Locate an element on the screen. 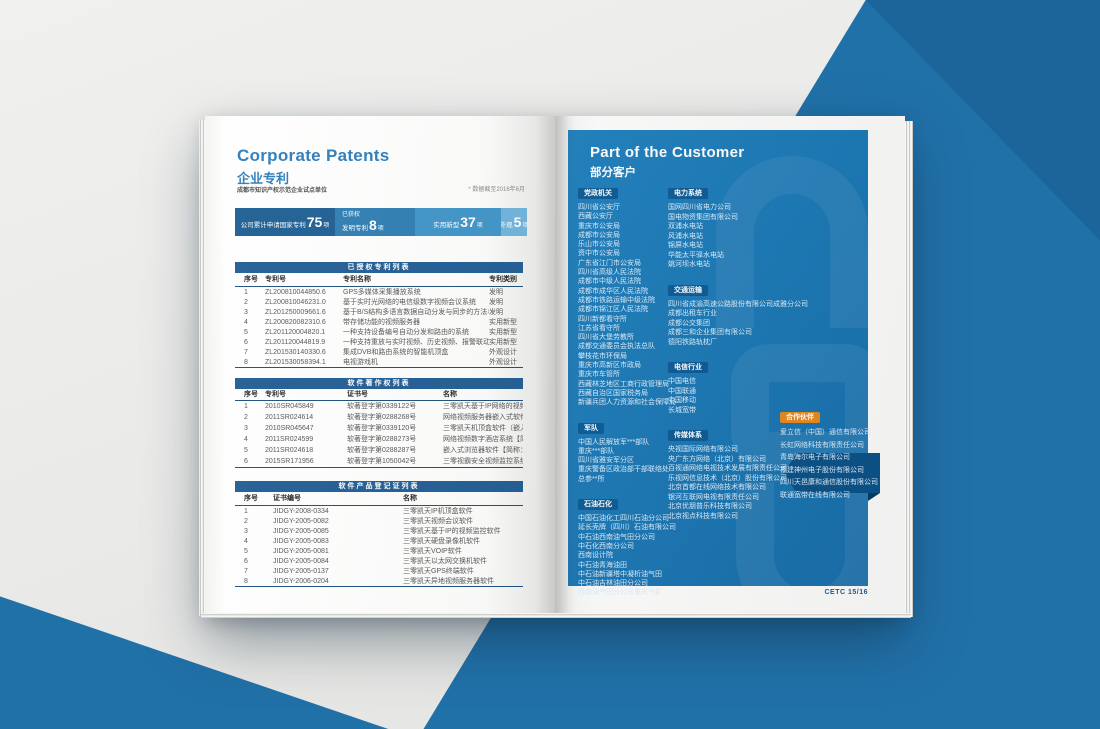  customer-item: 锦屏水电站 is located at coordinates (685, 245).